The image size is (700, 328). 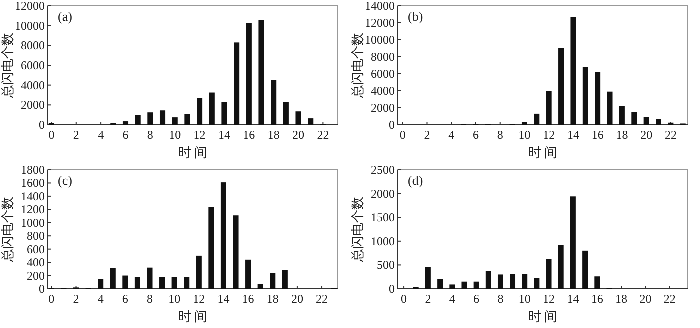 What do you see at coordinates (36, 275) in the screenshot?
I see `y-tick-label: 200` at bounding box center [36, 275].